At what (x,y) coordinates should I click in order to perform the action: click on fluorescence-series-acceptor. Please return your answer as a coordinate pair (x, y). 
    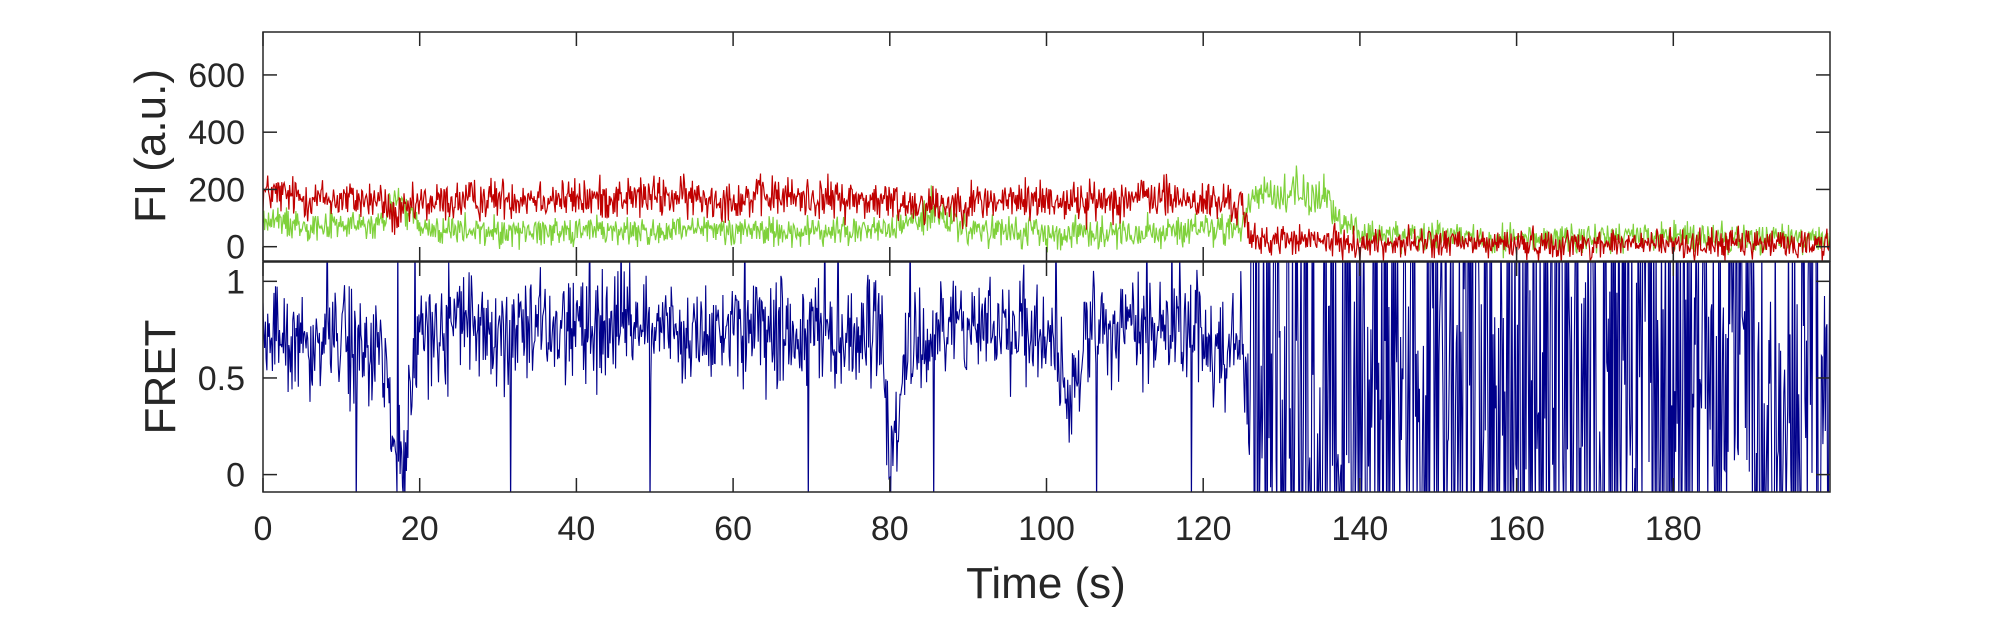
    Looking at the image, I should click on (1046, 217).